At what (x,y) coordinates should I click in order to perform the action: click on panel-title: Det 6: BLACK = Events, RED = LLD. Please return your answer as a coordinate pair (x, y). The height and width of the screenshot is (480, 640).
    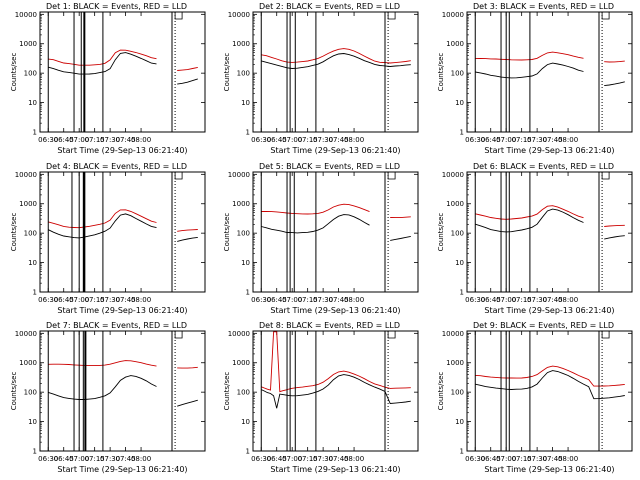
    Looking at the image, I should click on (543, 166).